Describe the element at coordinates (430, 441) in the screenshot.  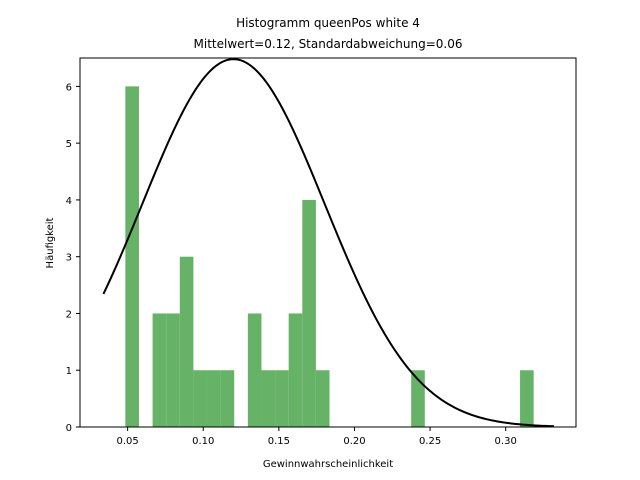
I see `x-tick-label: 0.25` at that location.